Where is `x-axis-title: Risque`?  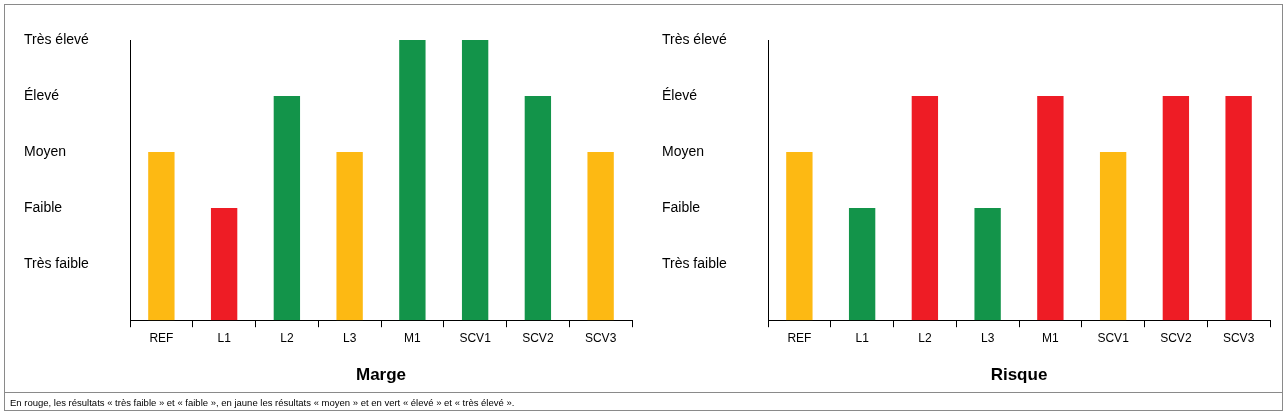 x-axis-title: Risque is located at coordinates (1019, 375).